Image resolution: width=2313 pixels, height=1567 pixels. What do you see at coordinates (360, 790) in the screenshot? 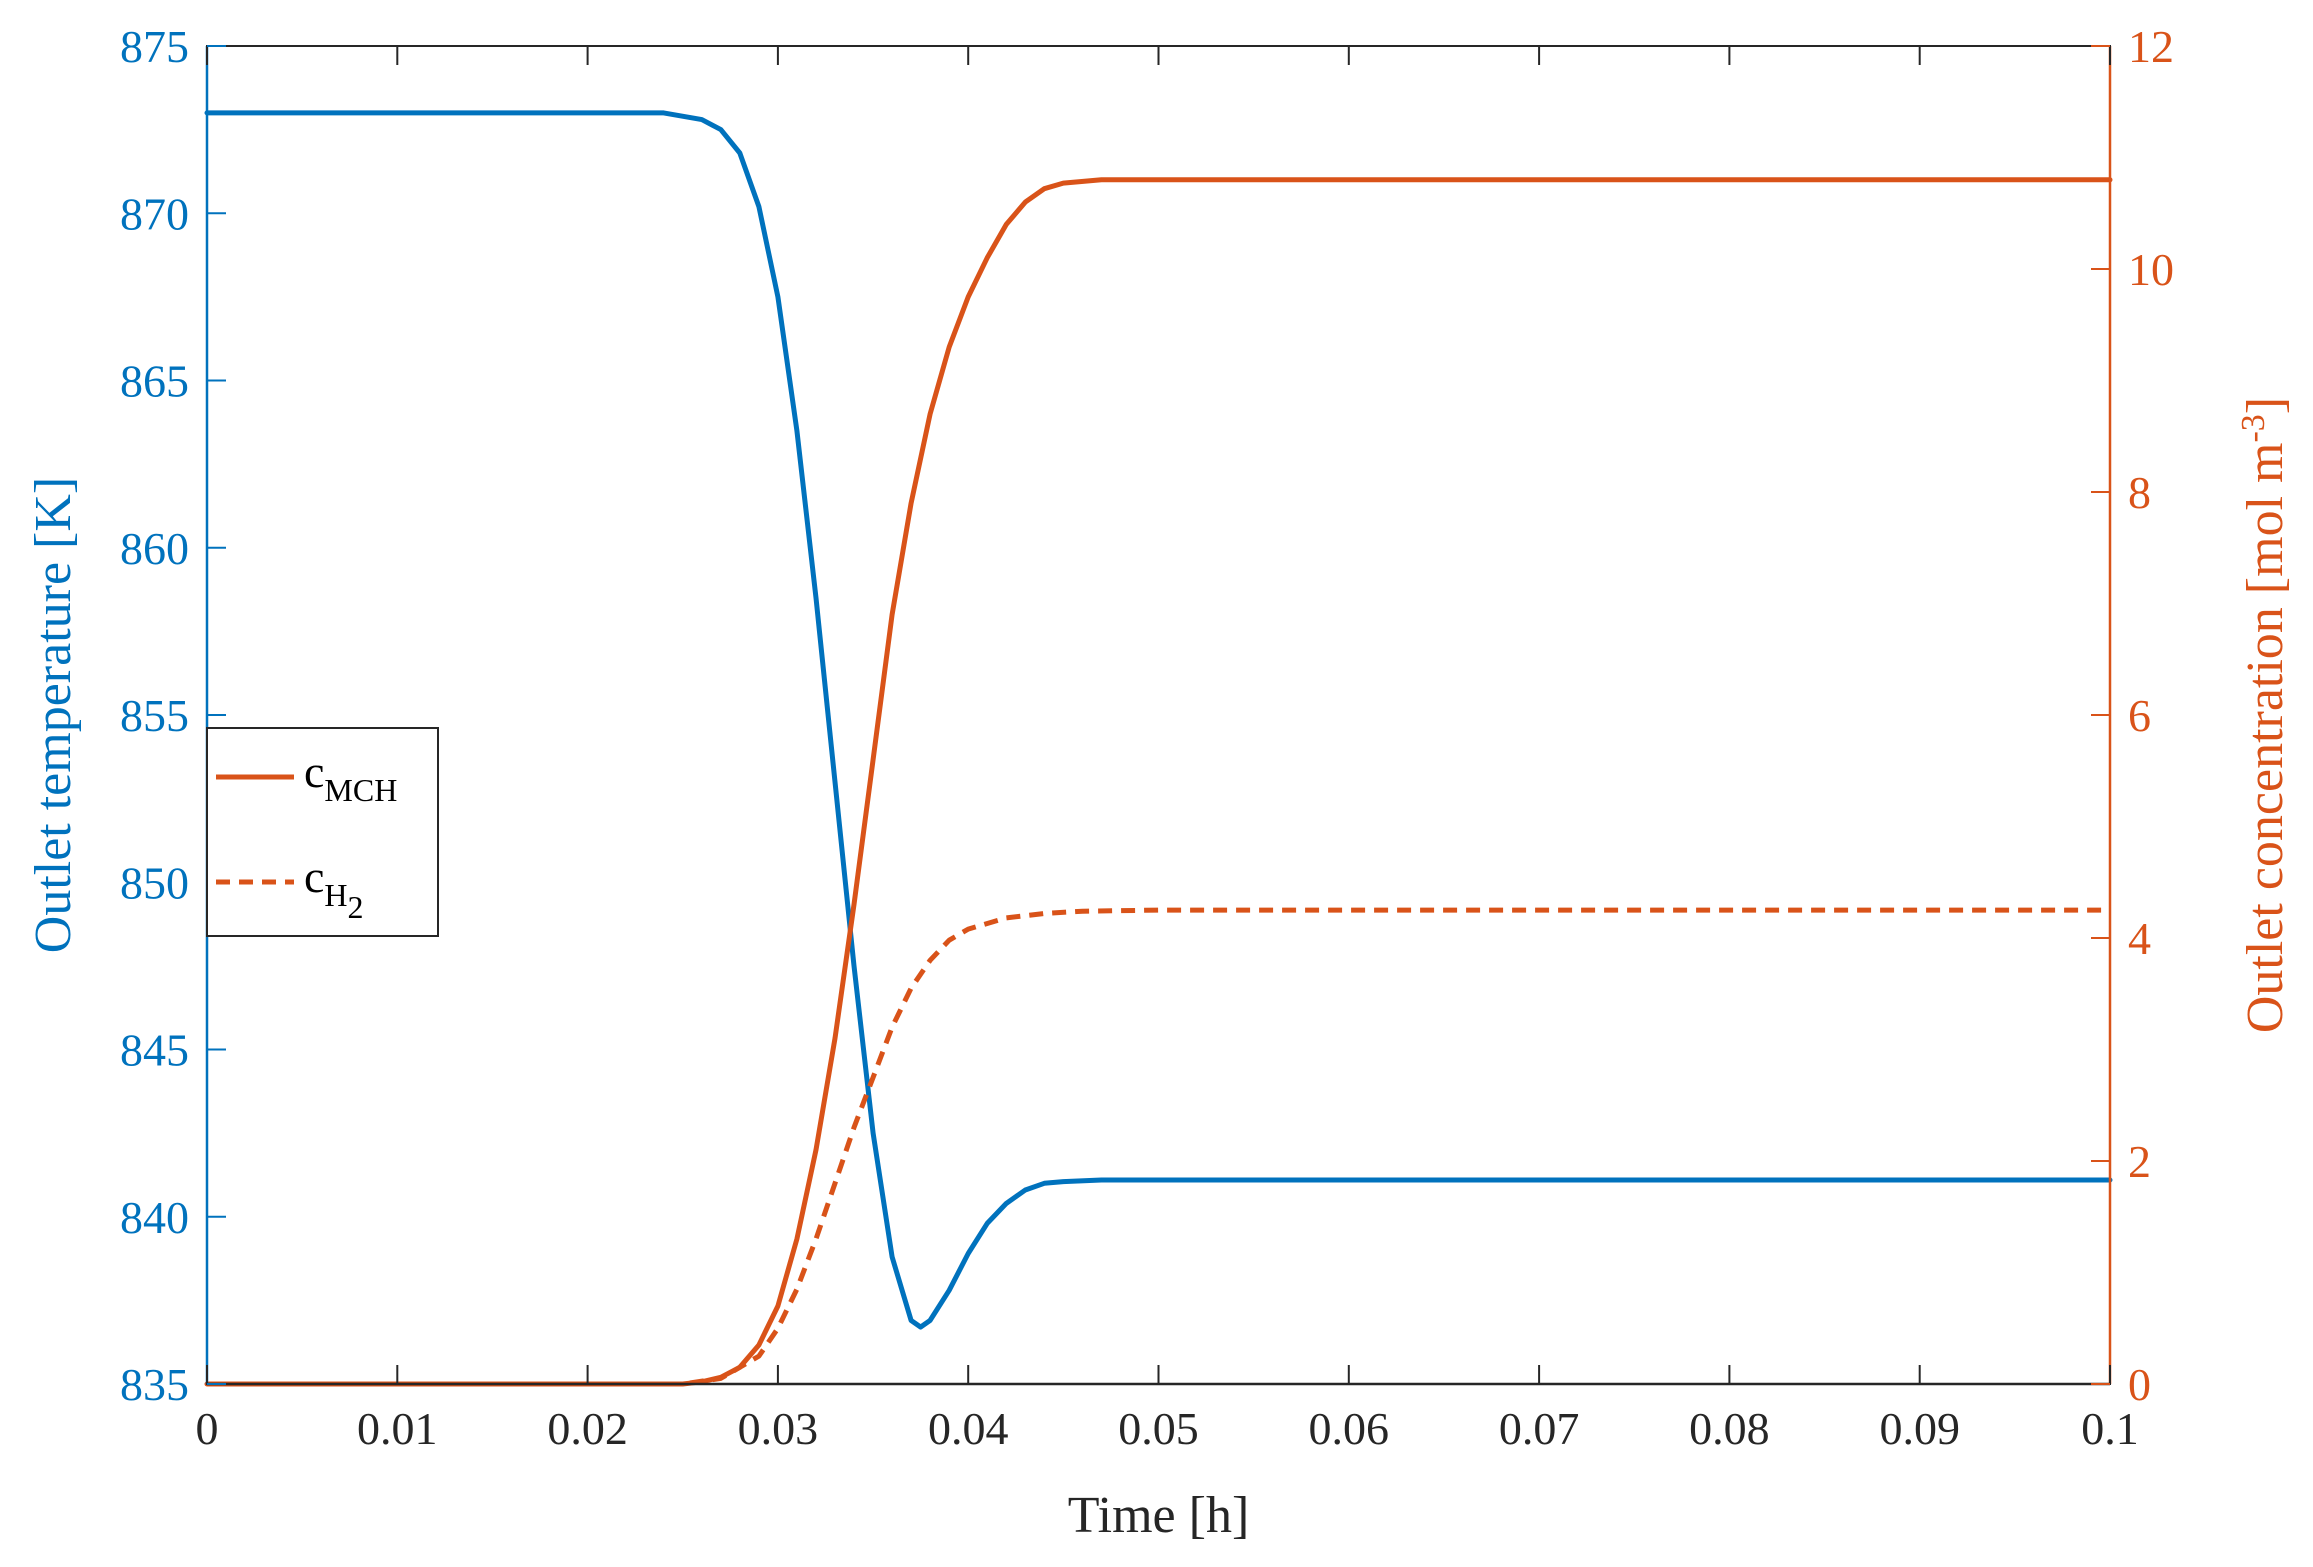
I see `legend-label-c-mch-sub: MCH` at bounding box center [360, 790].